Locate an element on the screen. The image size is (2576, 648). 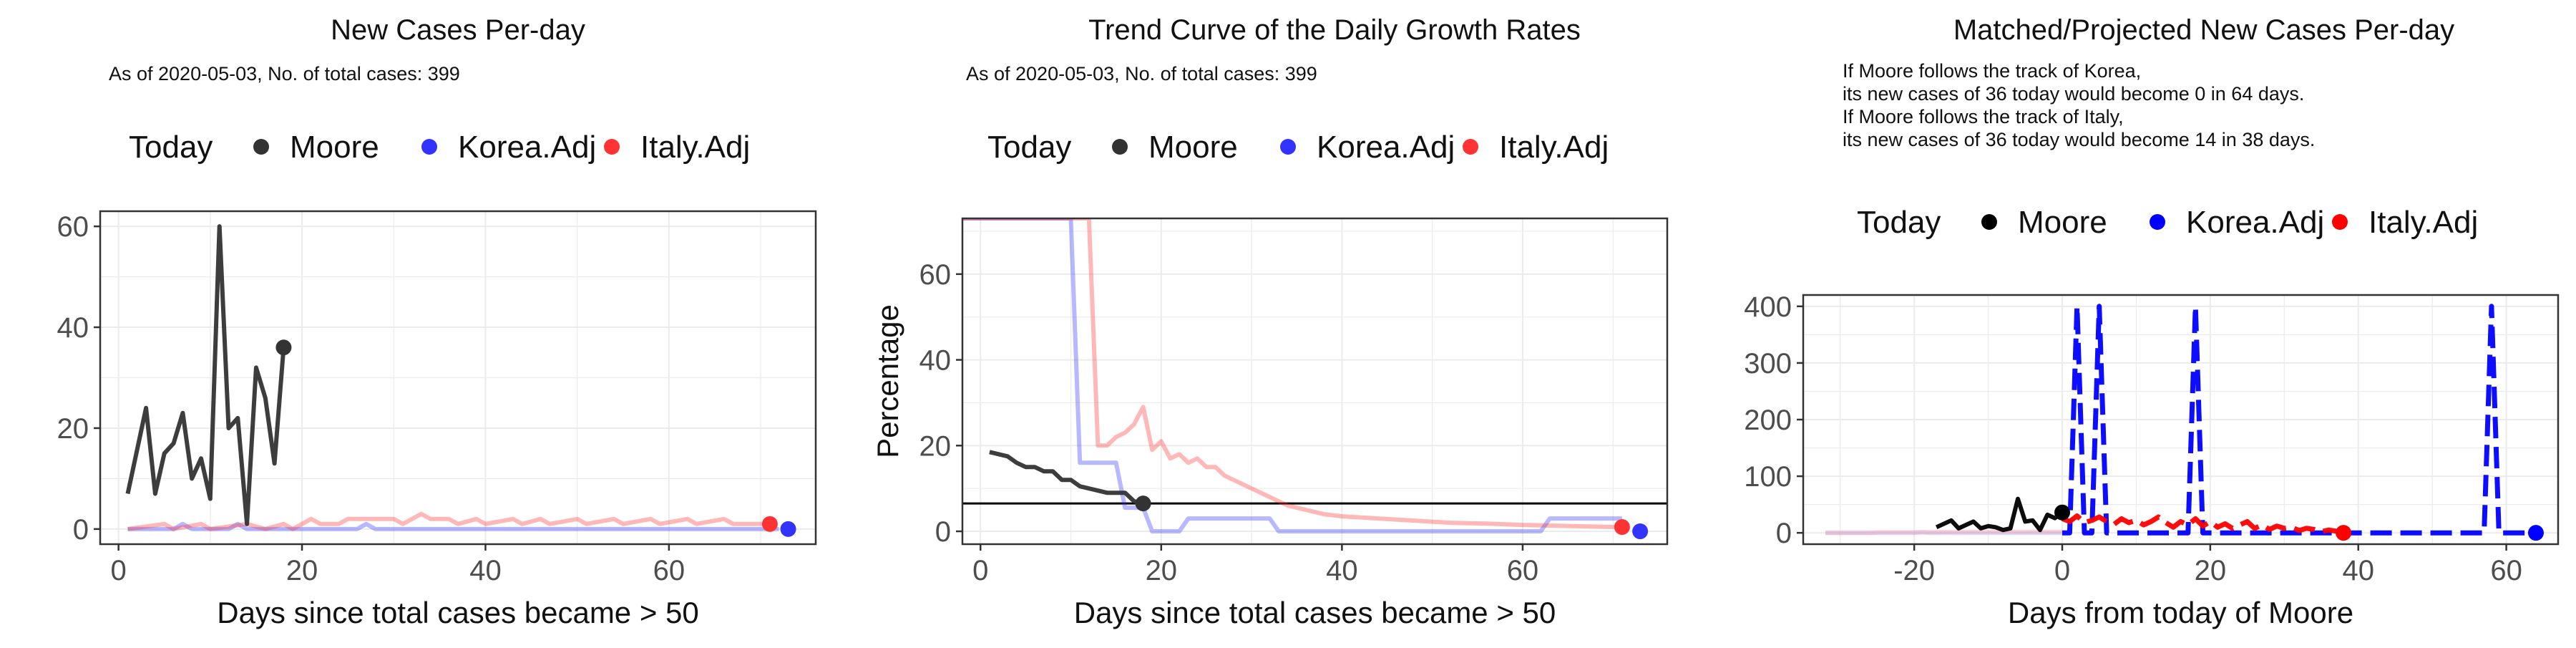
series-line-korea-adj-history- is located at coordinates (1943, 533).